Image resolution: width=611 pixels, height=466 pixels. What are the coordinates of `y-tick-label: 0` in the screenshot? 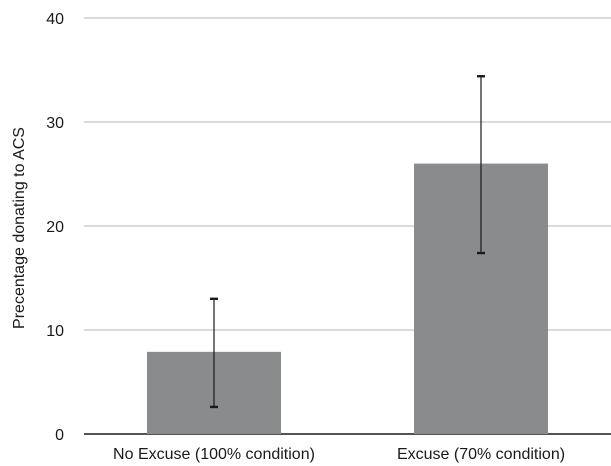 It's located at (59, 435).